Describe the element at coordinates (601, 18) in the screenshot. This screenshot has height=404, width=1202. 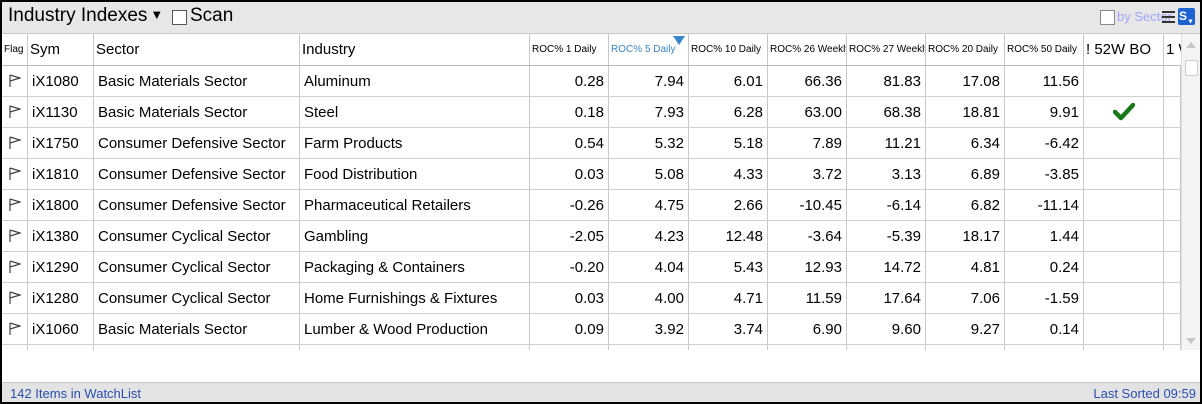
I see `toolbar: Industry Indexes ▼ Scan by Sector S▼` at that location.